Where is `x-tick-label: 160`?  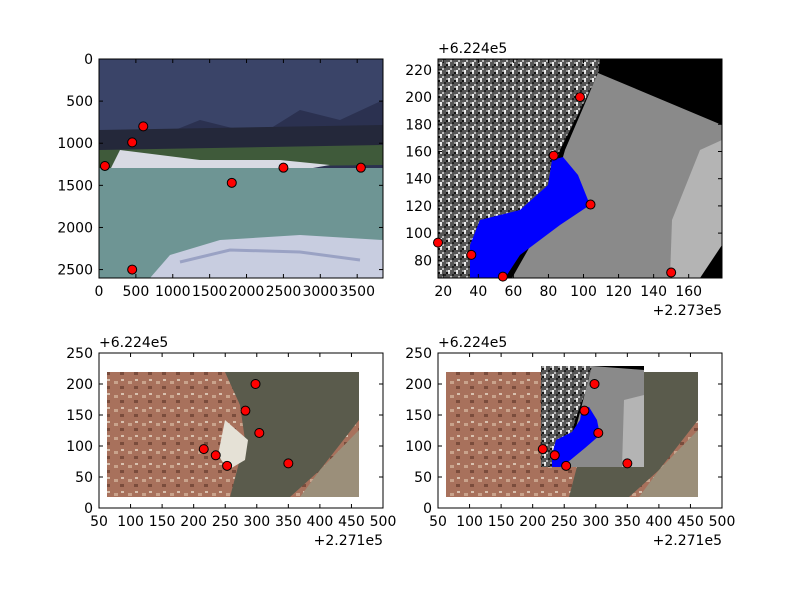 x-tick-label: 160 is located at coordinates (688, 292).